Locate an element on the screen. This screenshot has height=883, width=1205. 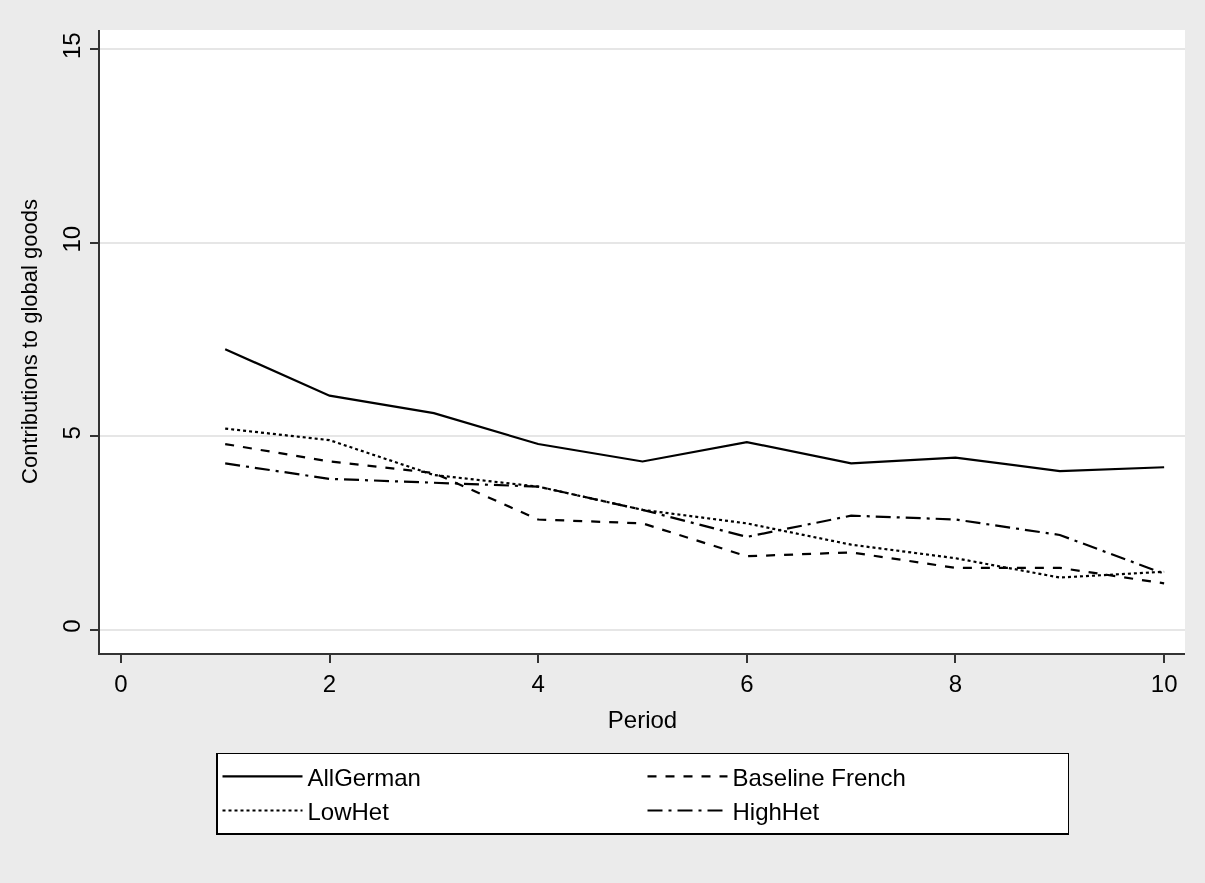
x-tick-label: 6 is located at coordinates (747, 683).